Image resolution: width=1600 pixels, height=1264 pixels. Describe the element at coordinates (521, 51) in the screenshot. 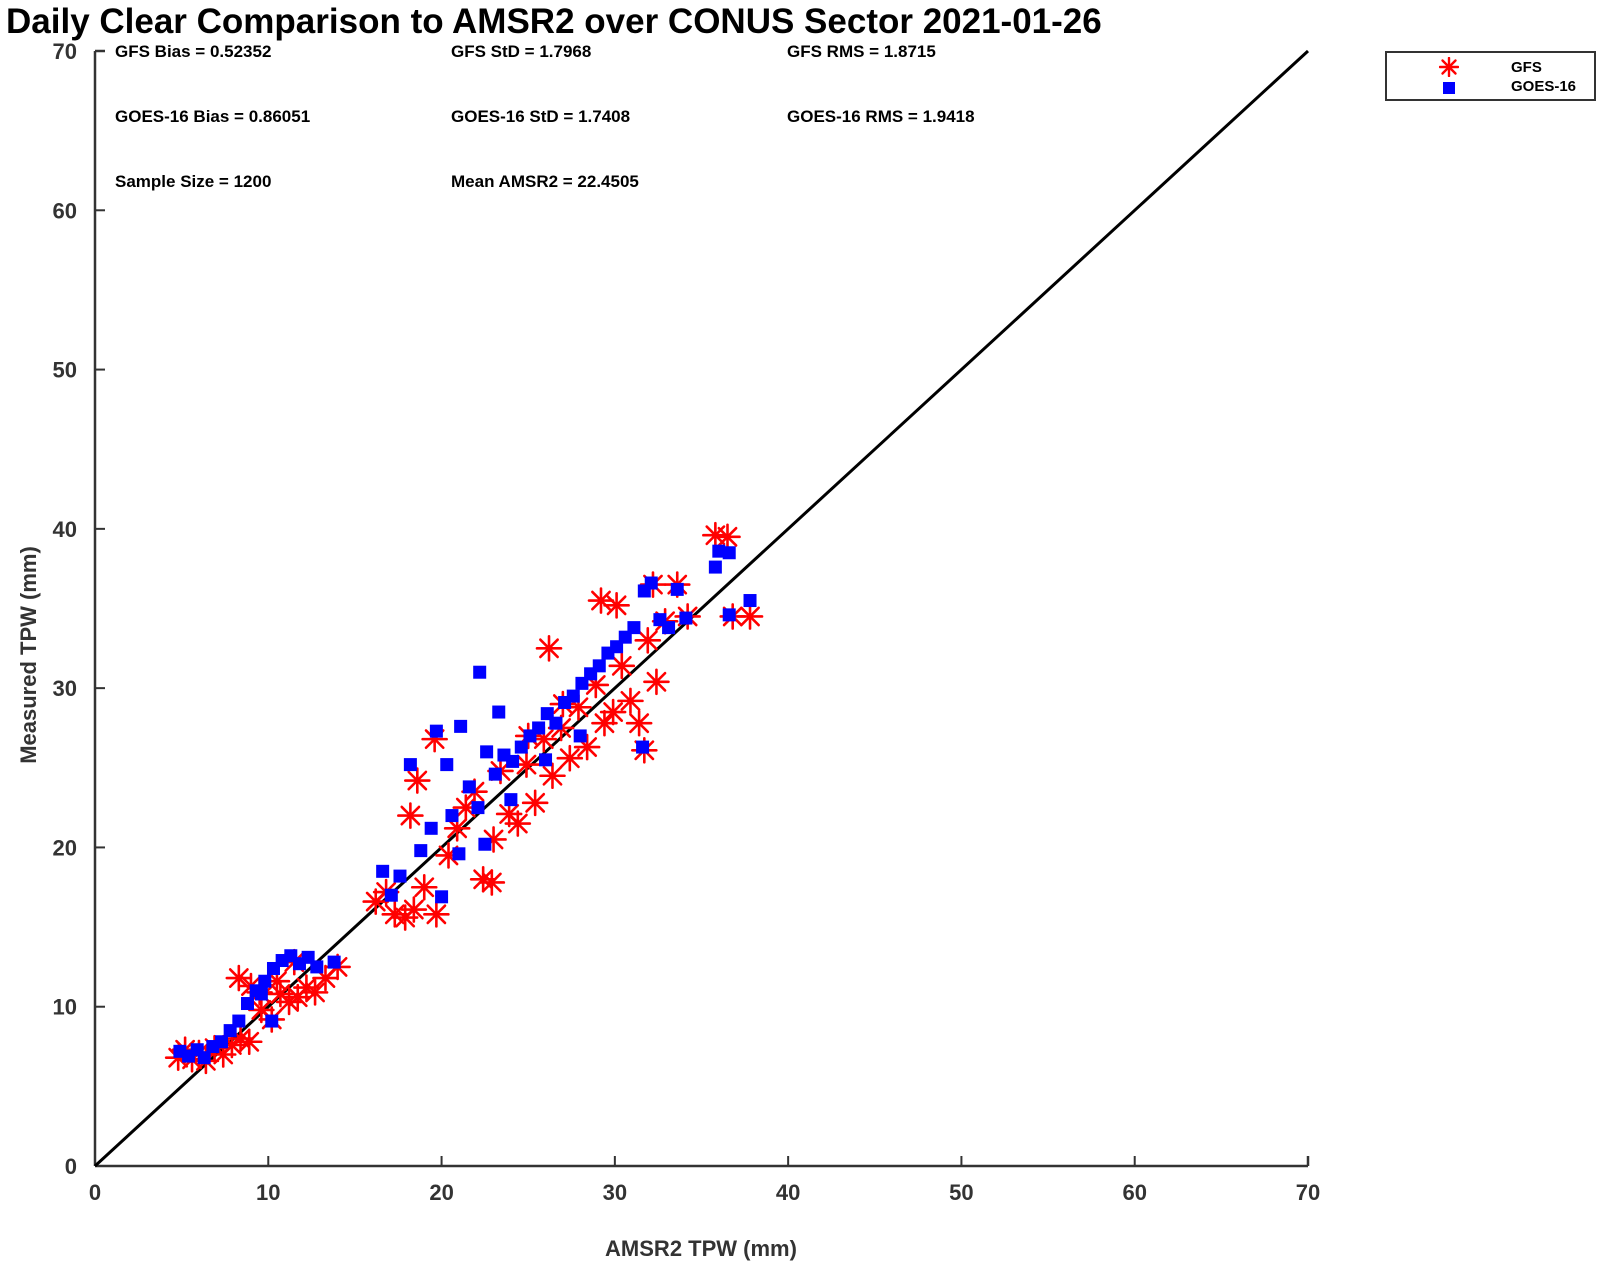

I see `stat-gfs-std: GFS StD = 1.7968` at that location.